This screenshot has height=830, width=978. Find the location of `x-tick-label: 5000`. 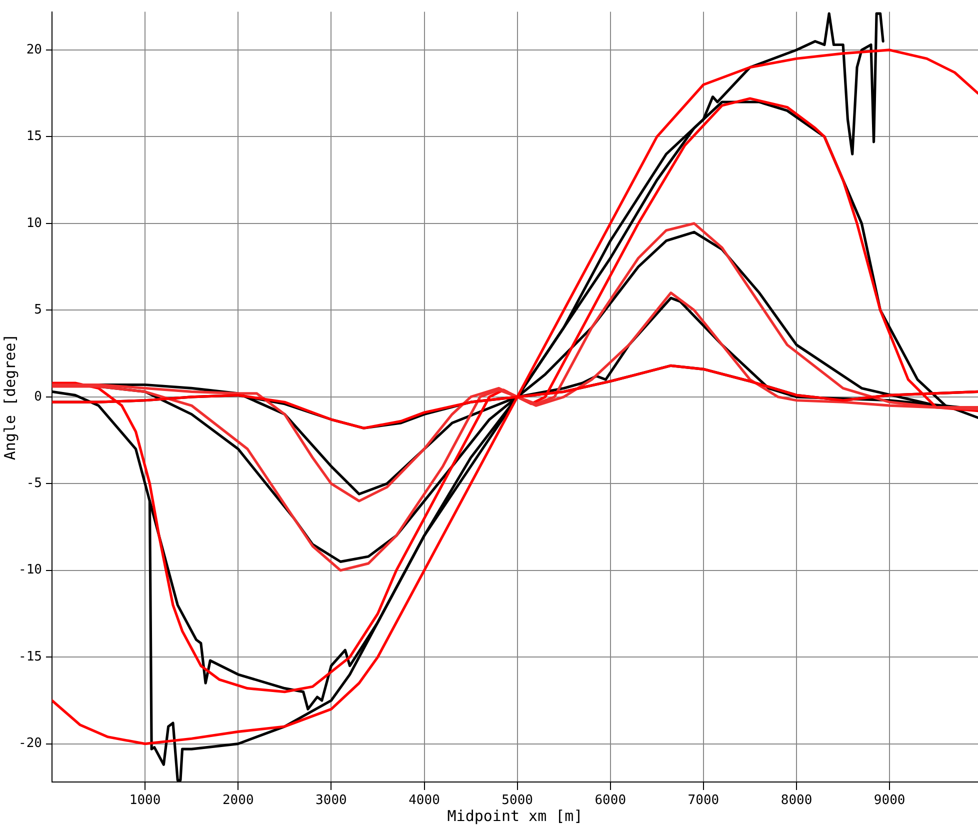

x-tick-label: 5000 is located at coordinates (517, 800).